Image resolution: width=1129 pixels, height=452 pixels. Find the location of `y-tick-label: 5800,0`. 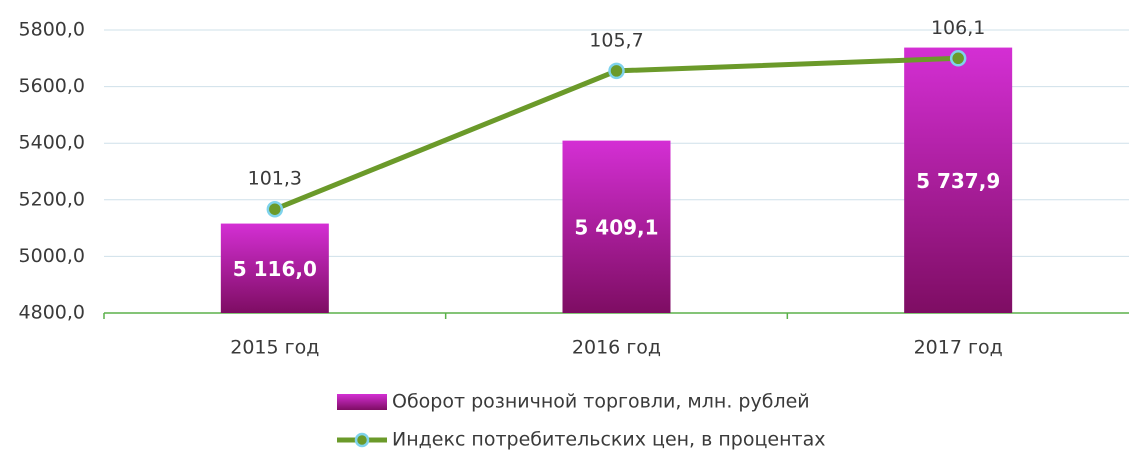

y-tick-label: 5800,0 is located at coordinates (52, 30).